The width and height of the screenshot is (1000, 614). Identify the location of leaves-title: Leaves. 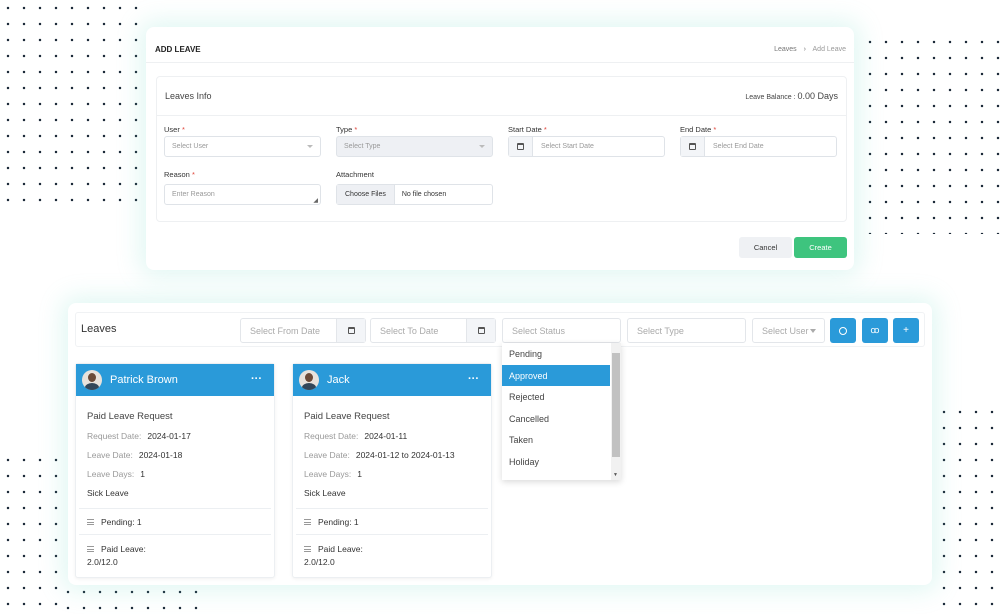
(99, 329).